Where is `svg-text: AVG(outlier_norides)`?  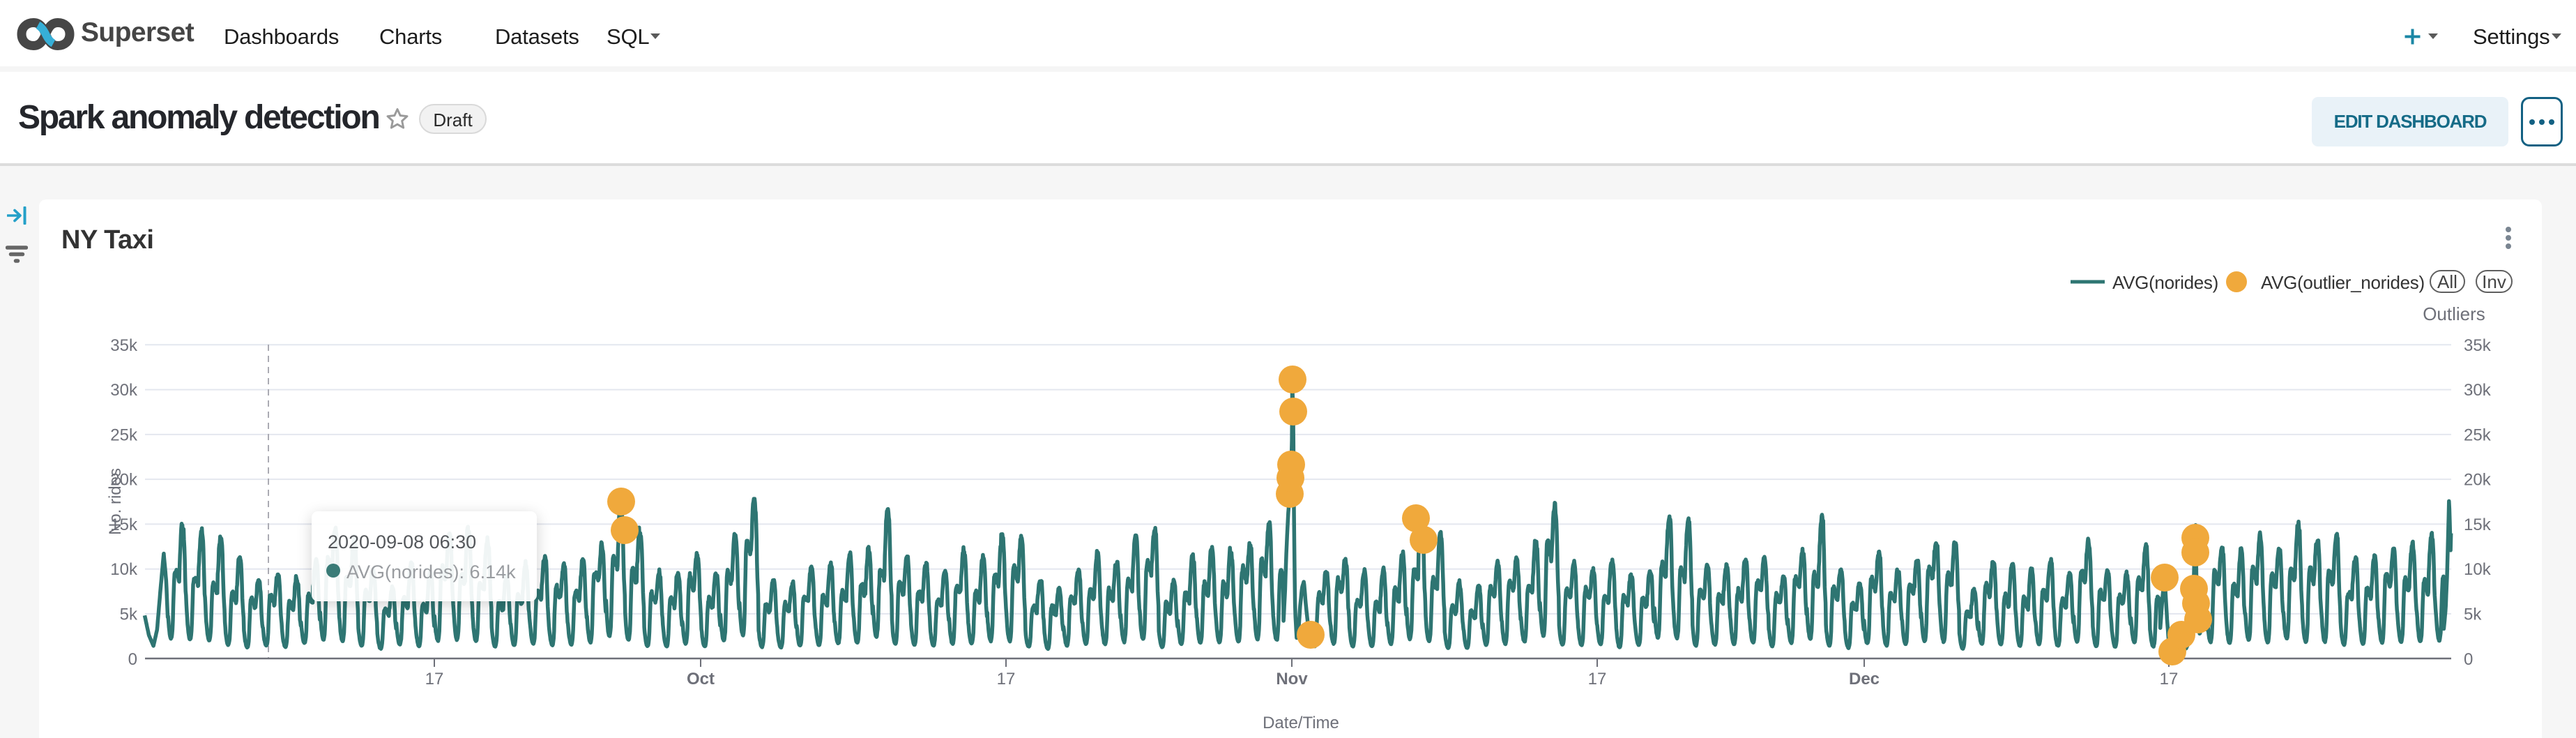 svg-text: AVG(outlier_norides) is located at coordinates (2343, 282).